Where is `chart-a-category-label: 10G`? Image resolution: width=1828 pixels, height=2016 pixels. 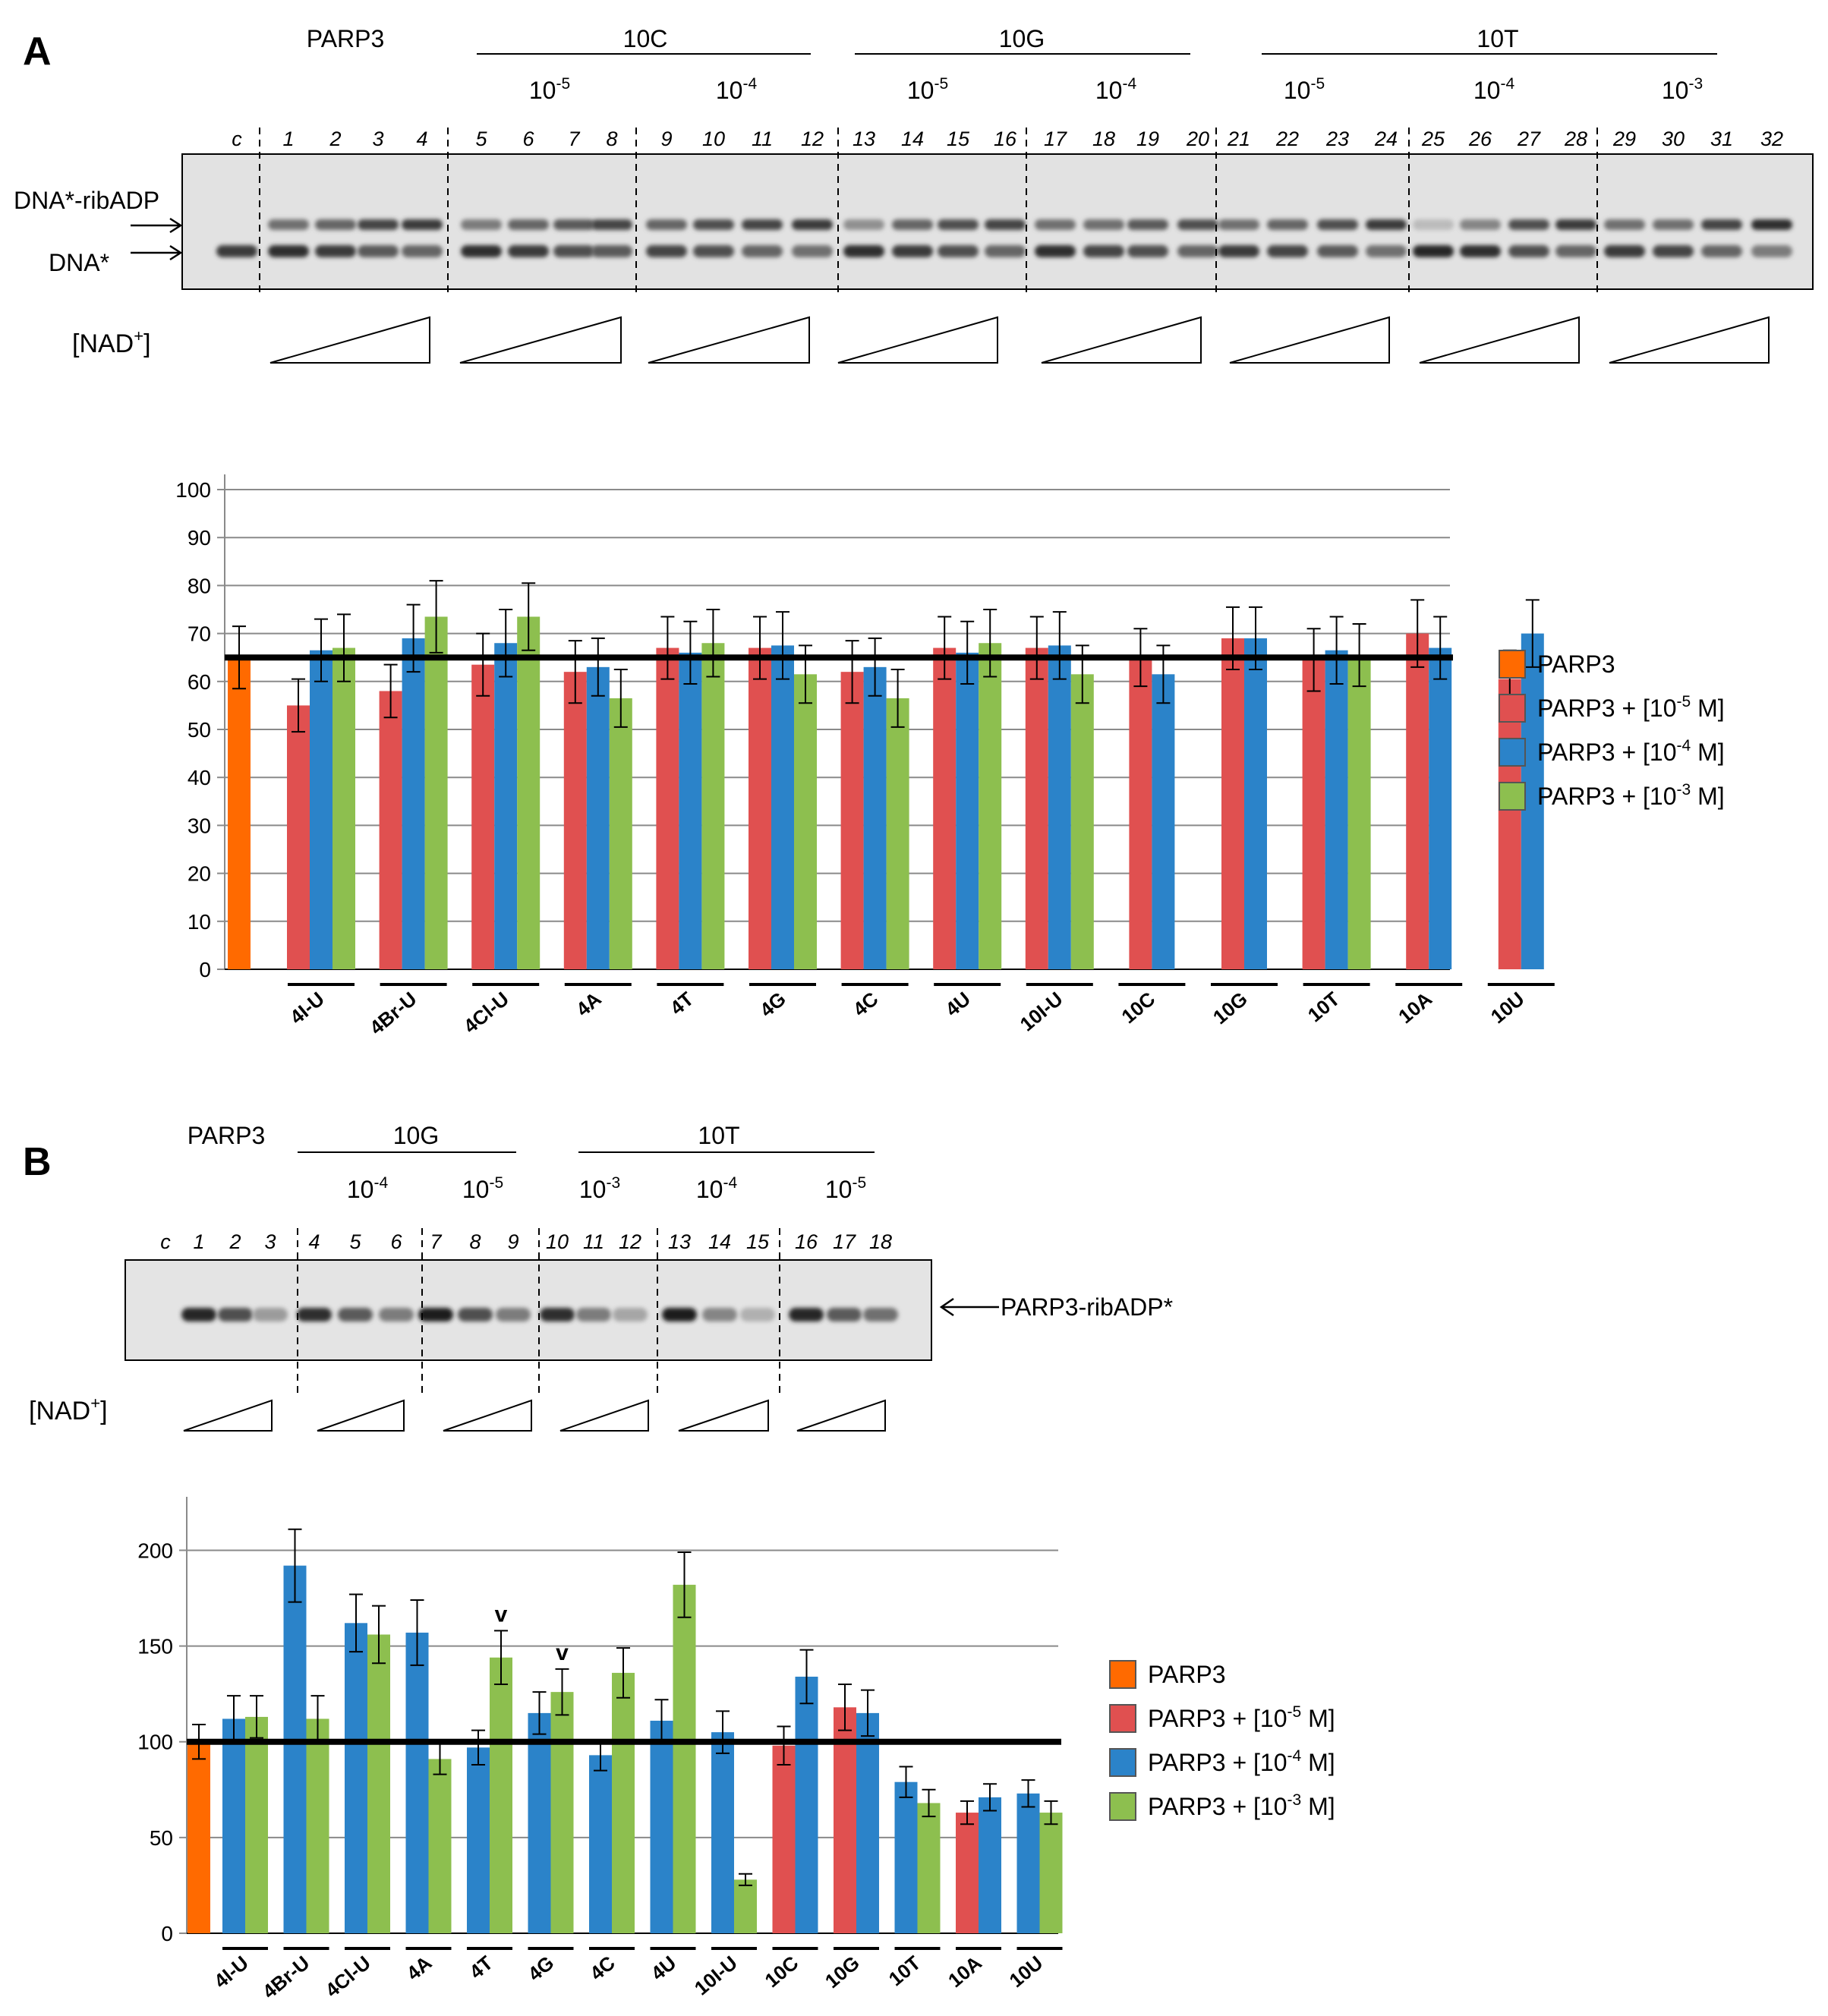 chart-a-category-label: 10G is located at coordinates (1231, 1008).